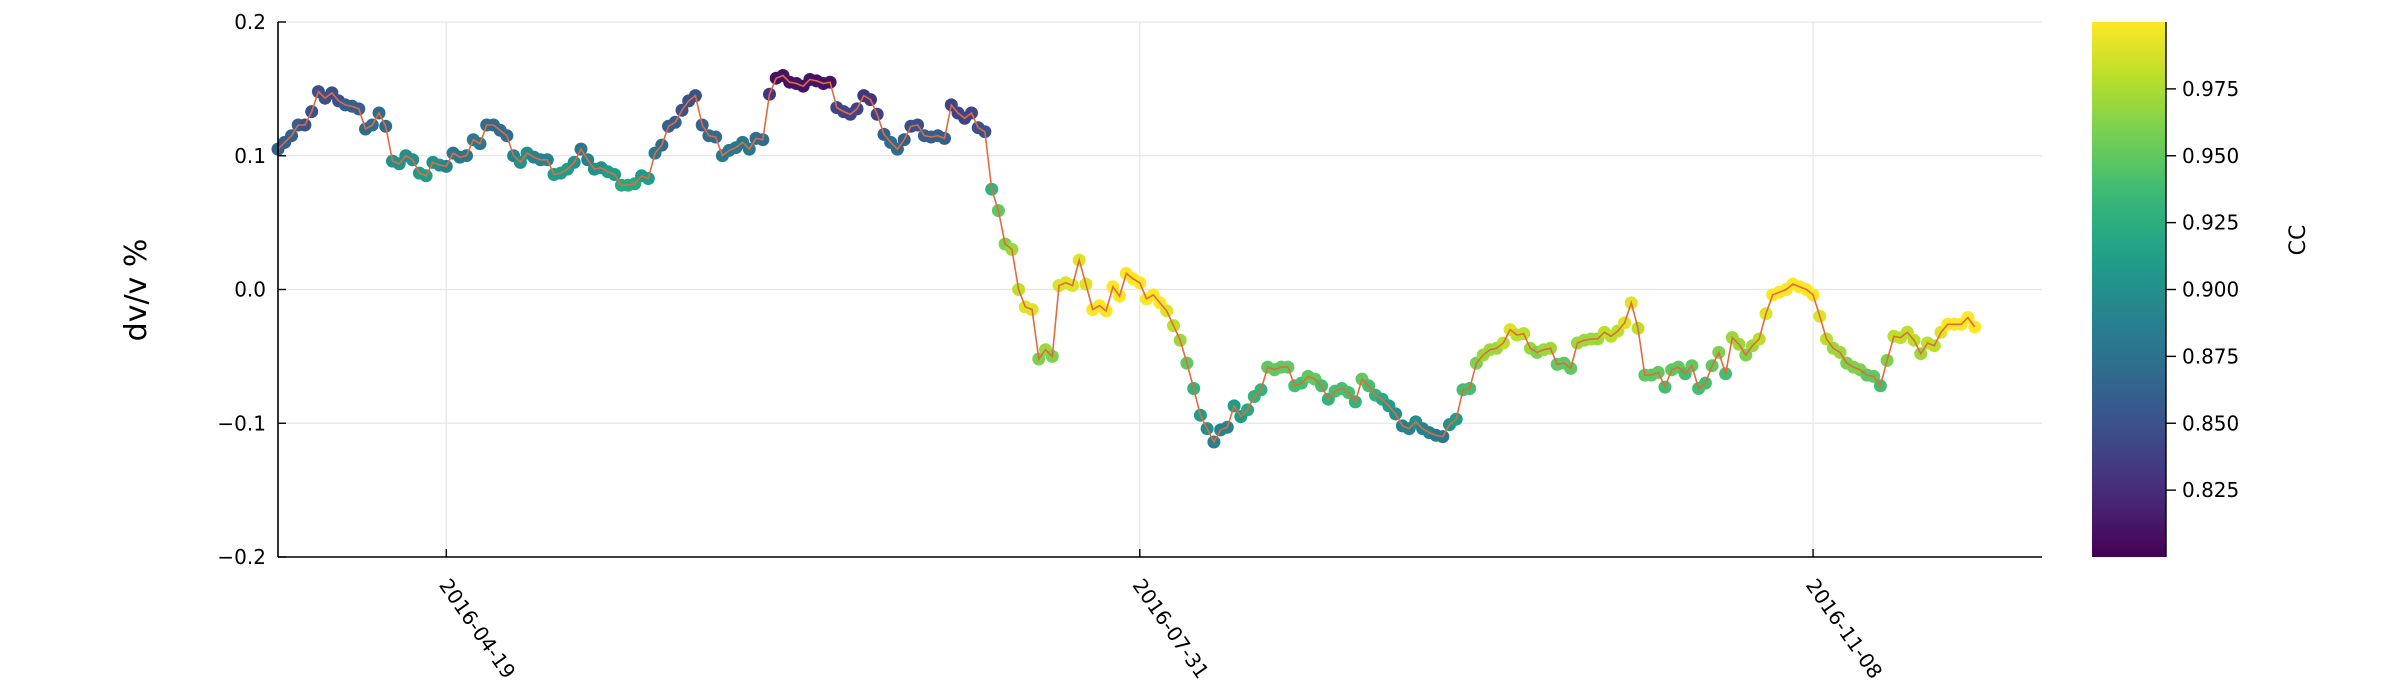 The height and width of the screenshot is (700, 2400). Describe the element at coordinates (136, 290) in the screenshot. I see `y-axis-label: dv/v %` at that location.